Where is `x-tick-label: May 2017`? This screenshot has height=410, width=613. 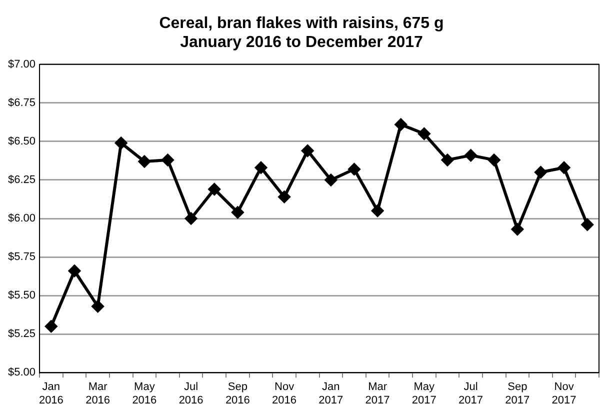
x-tick-label: May 2017 is located at coordinates (424, 393).